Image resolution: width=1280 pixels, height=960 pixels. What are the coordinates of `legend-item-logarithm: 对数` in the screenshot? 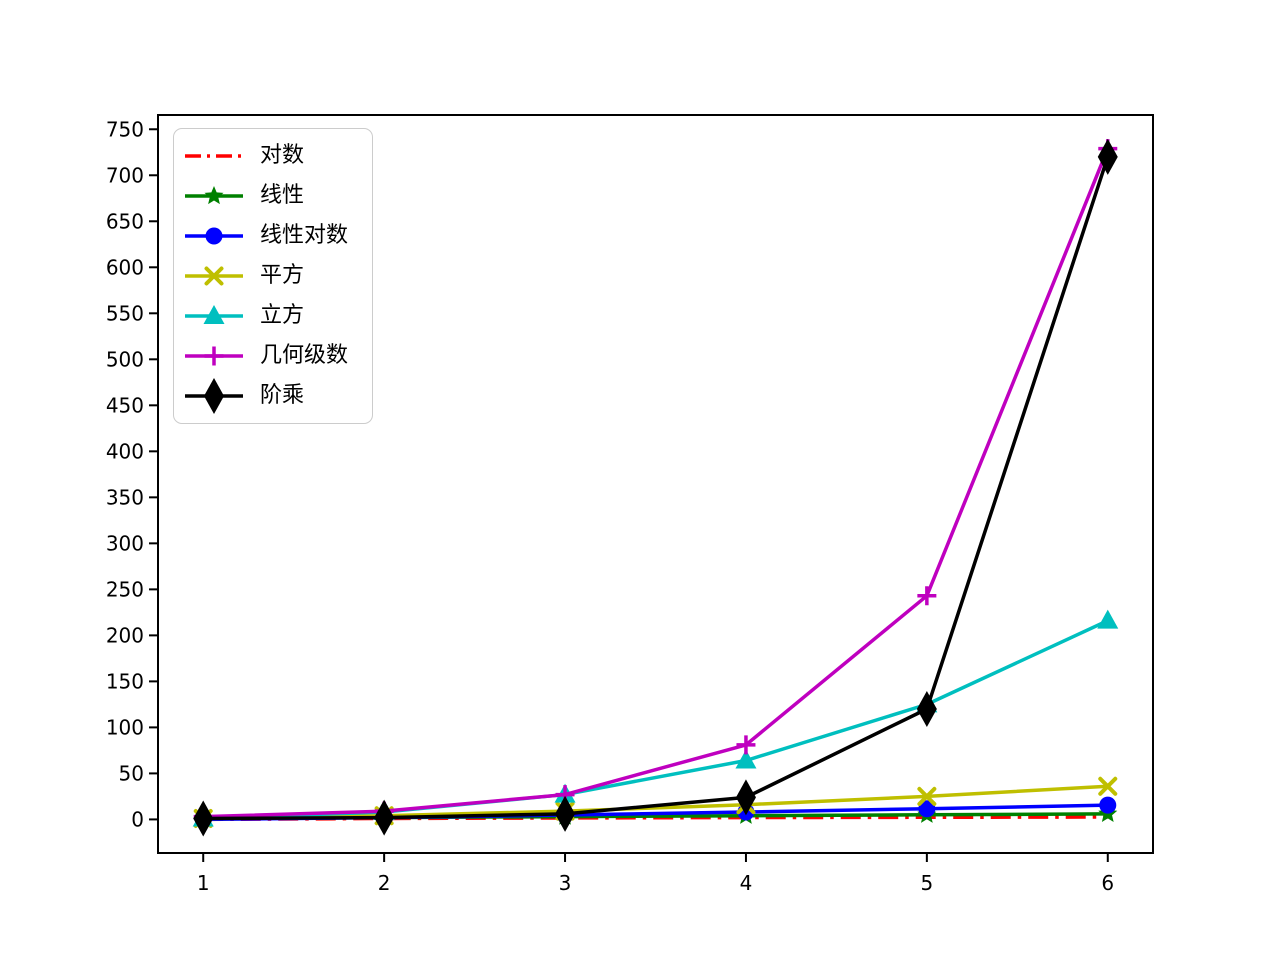 It's located at (271, 156).